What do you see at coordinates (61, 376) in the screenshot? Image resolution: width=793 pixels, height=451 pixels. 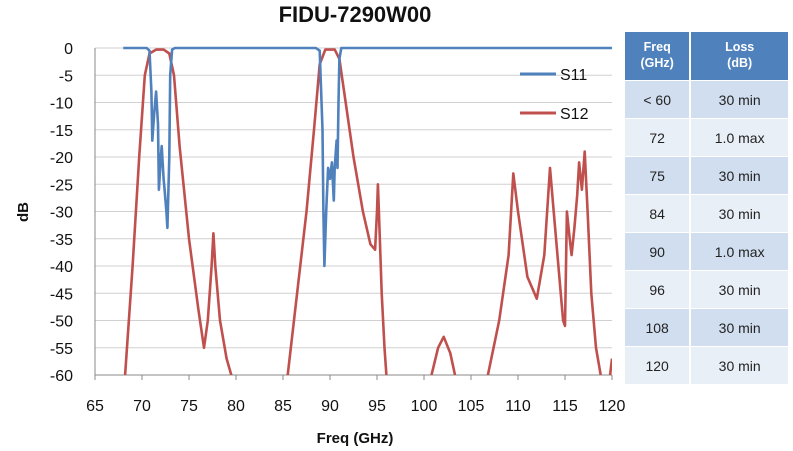 I see `y-tick-label: -60` at bounding box center [61, 376].